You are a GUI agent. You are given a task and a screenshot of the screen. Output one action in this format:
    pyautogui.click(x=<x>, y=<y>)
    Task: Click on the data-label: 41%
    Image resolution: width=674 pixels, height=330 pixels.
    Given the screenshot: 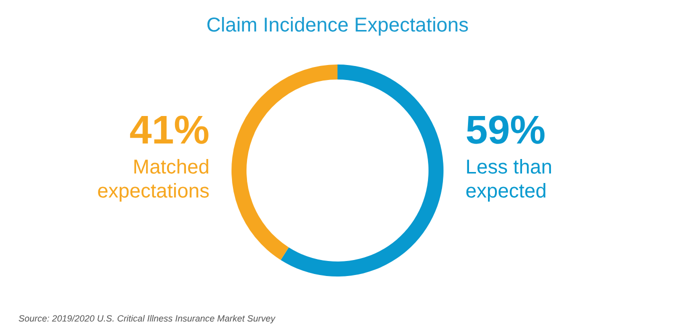 What is the action you would take?
    pyautogui.click(x=169, y=130)
    